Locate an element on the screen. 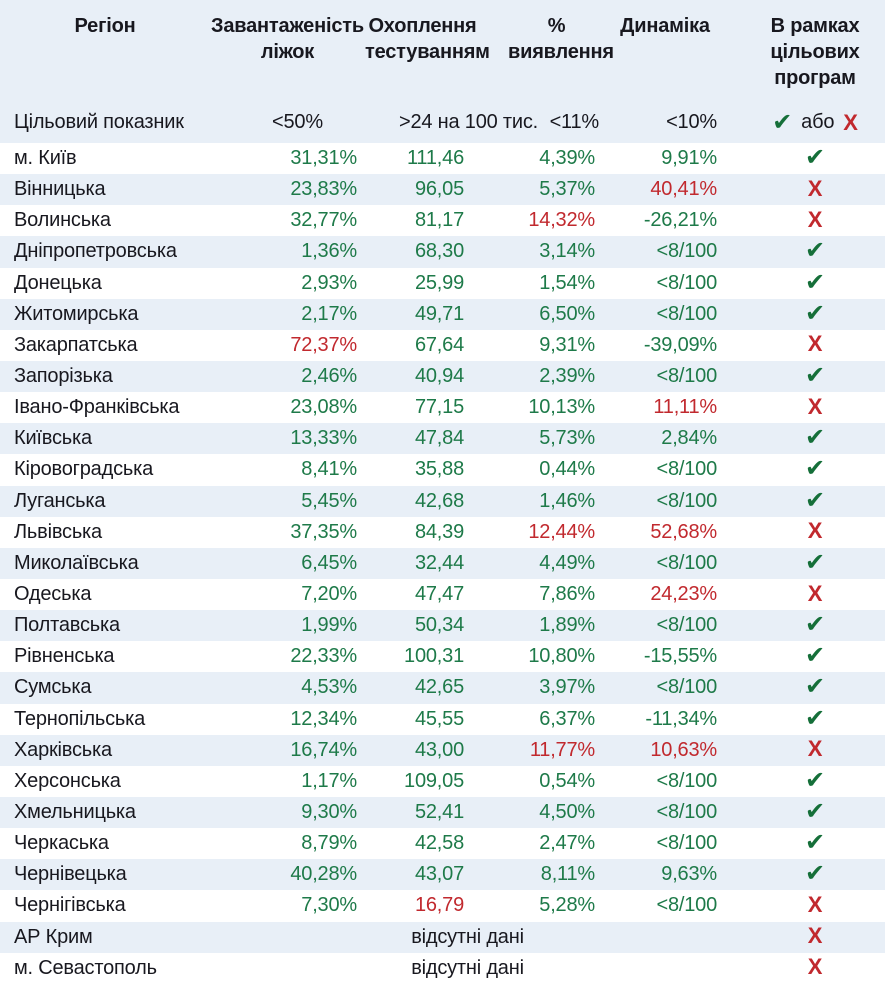  table-row: Львівська 37,35% 84,39 12,44% 52,68% Х is located at coordinates (442, 532).